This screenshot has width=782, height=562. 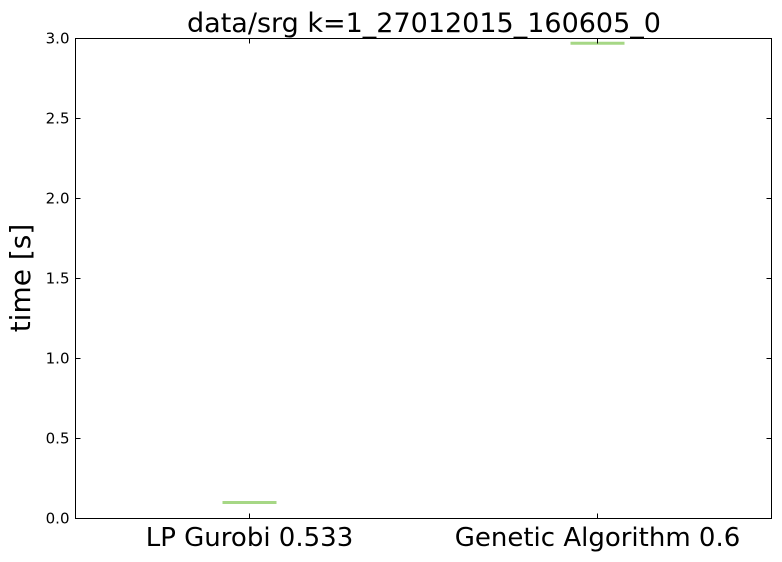 What do you see at coordinates (58, 279) in the screenshot?
I see `y-tick-label: 1.5` at bounding box center [58, 279].